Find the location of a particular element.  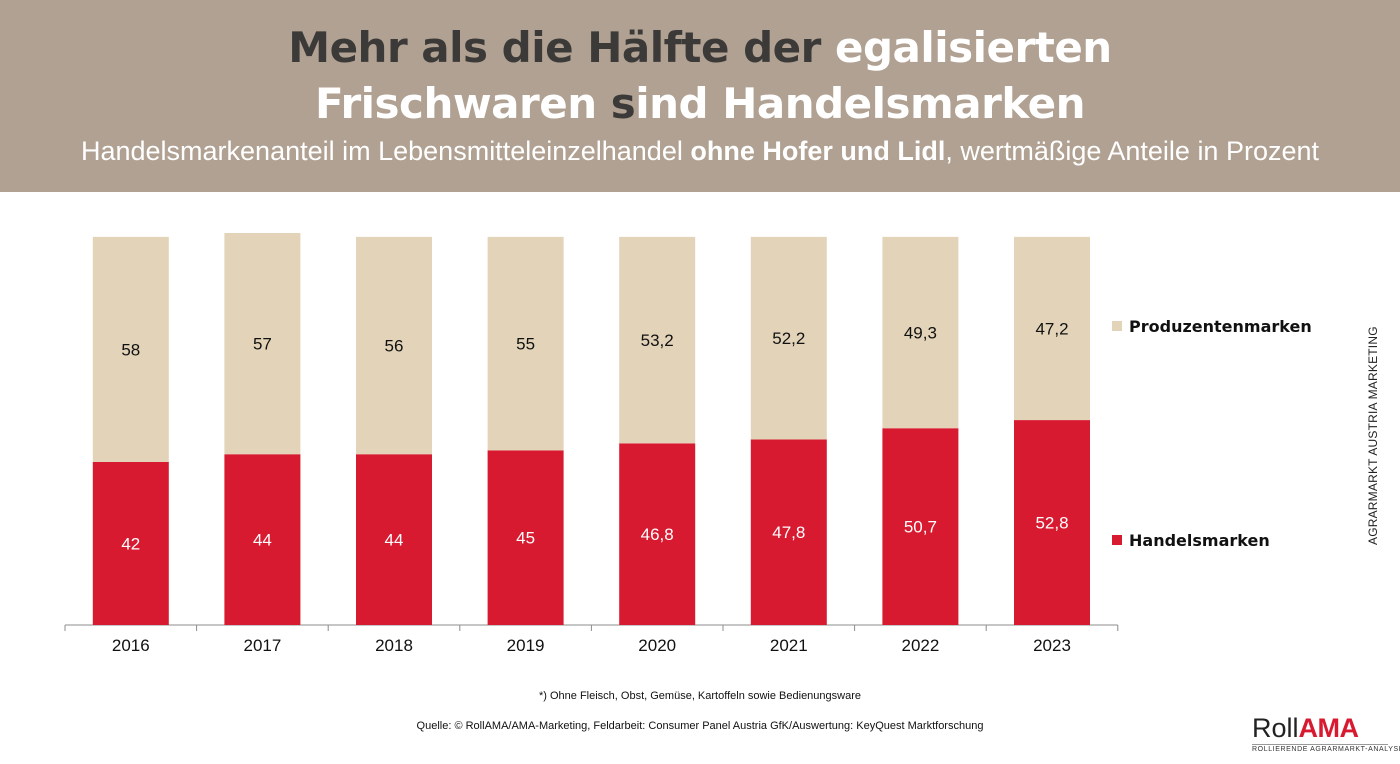

x-tick-label-2018: 2018 is located at coordinates (394, 645).